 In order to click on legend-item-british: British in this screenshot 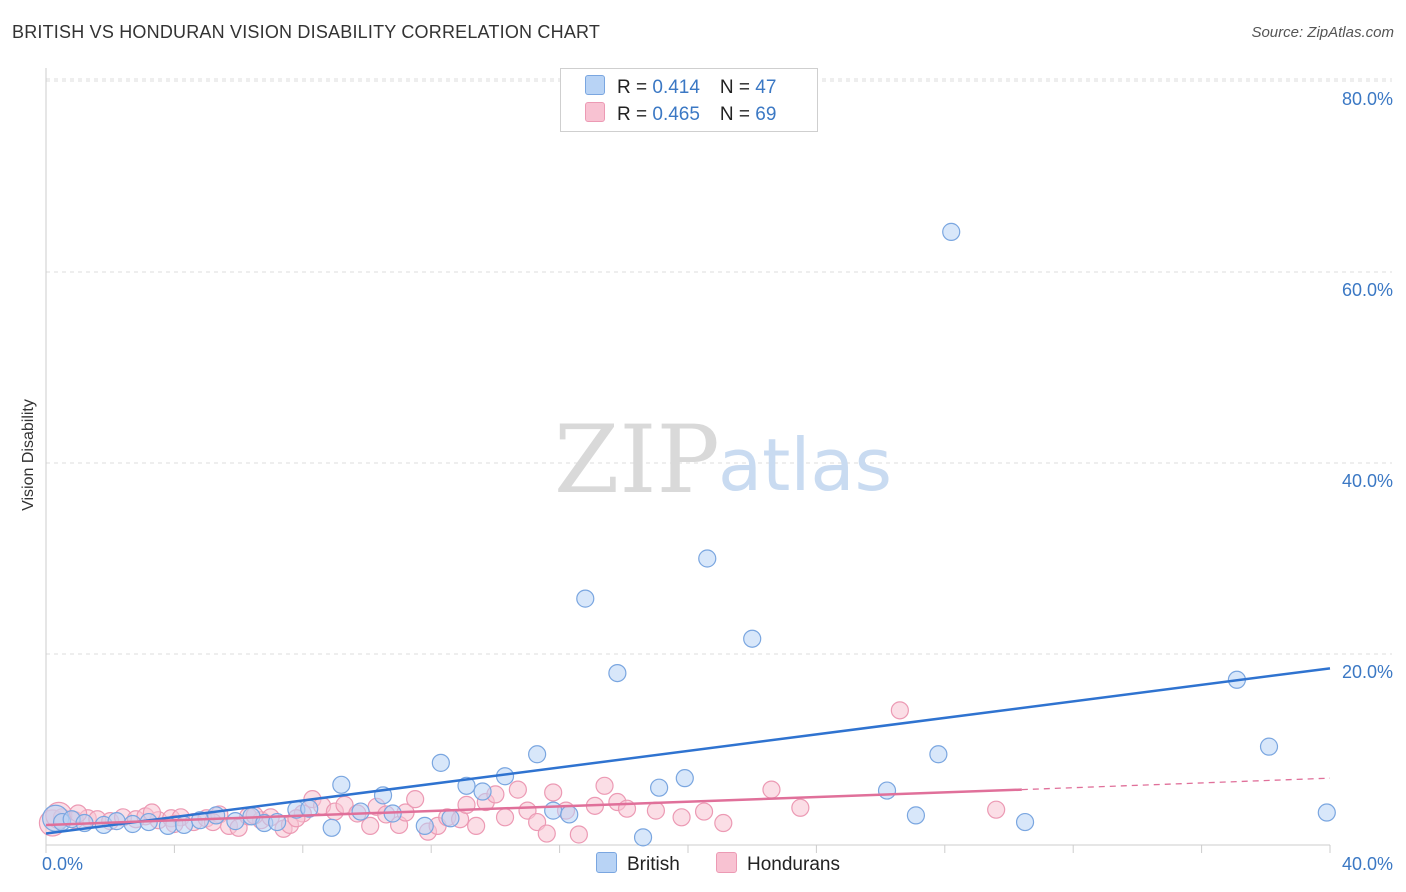, I will do `click(638, 864)`.